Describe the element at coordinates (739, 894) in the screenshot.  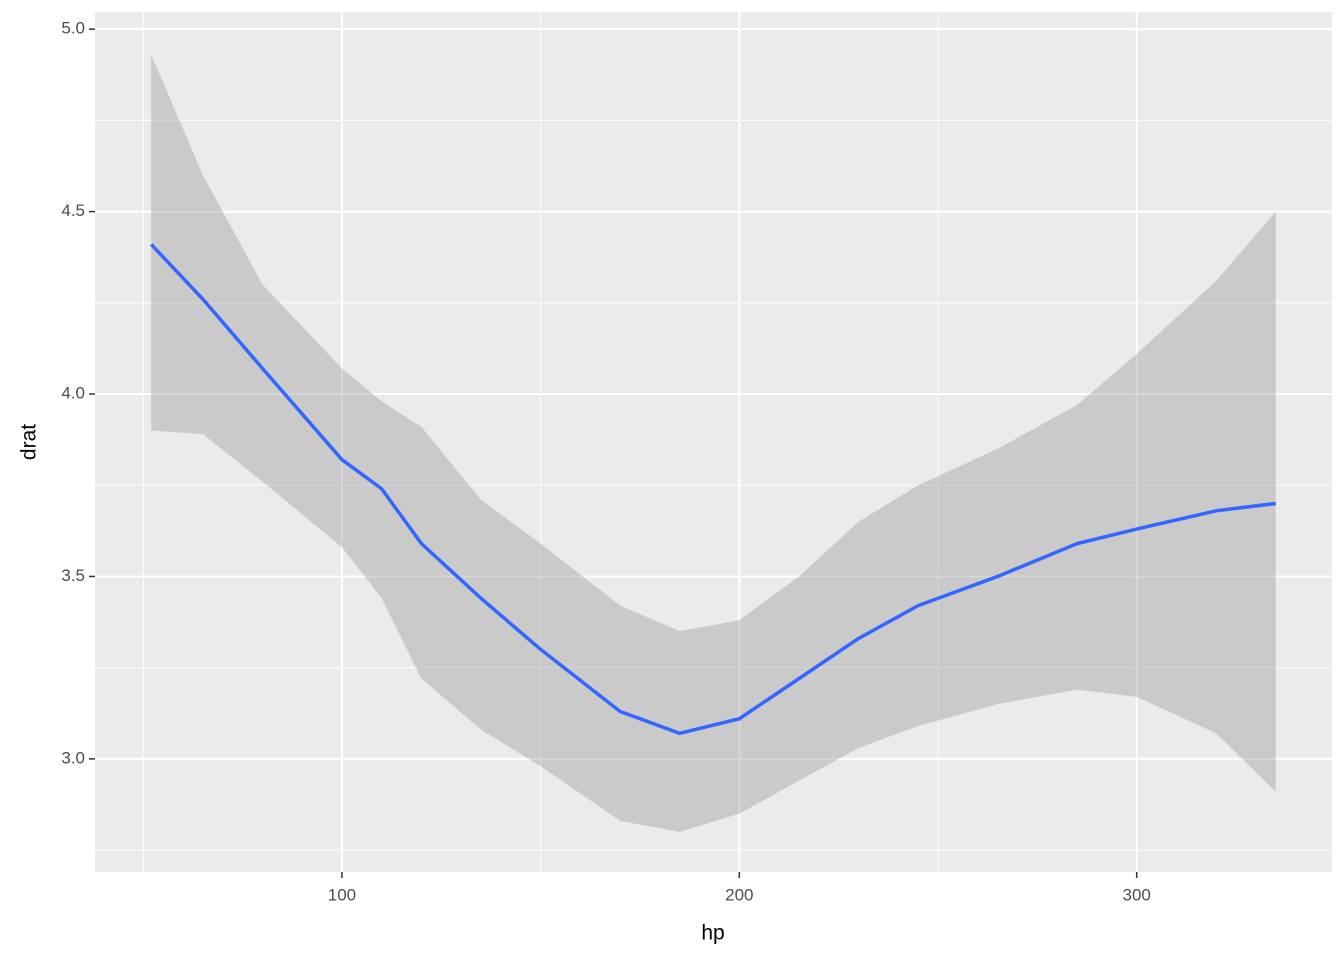
I see `x-tick-label: 200` at that location.